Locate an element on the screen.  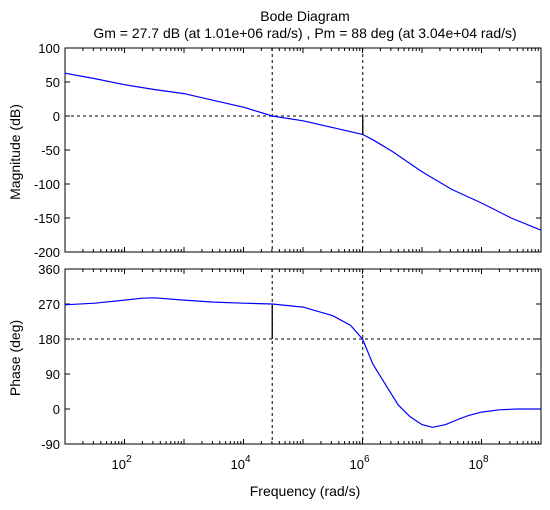
x-tick-label: 10⁶ is located at coordinates (359, 463).